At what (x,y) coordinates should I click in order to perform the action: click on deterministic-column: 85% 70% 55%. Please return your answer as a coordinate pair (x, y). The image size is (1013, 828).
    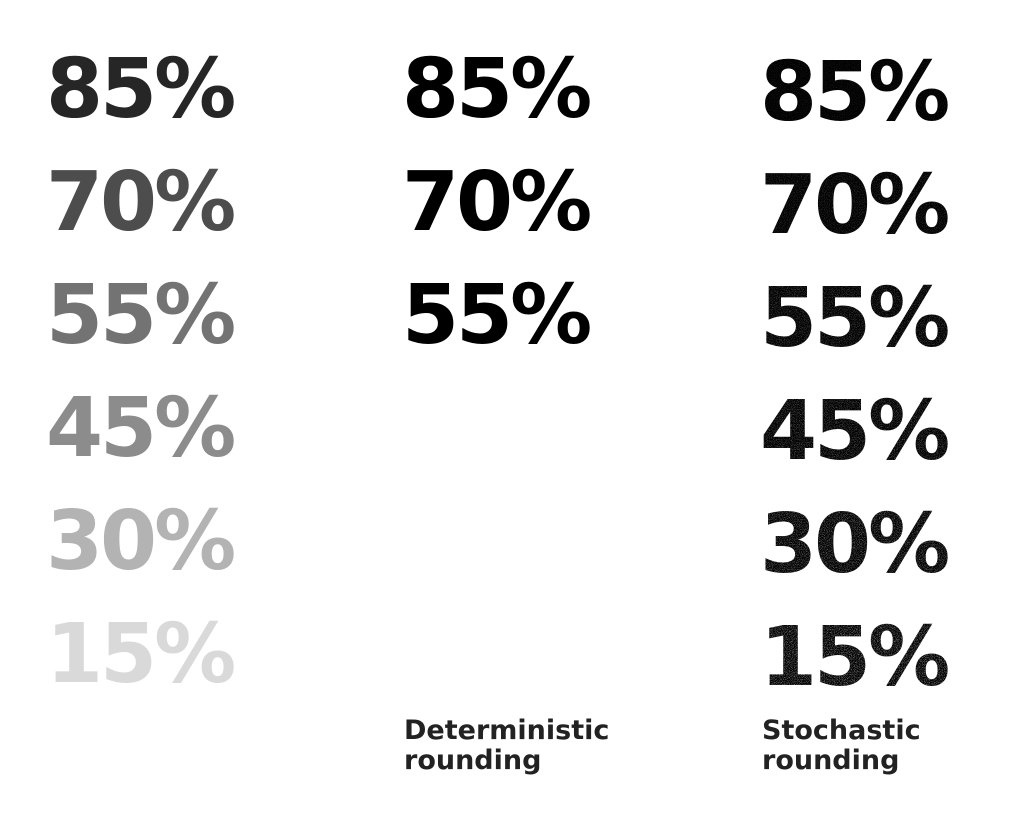
    Looking at the image, I should click on (532, 209).